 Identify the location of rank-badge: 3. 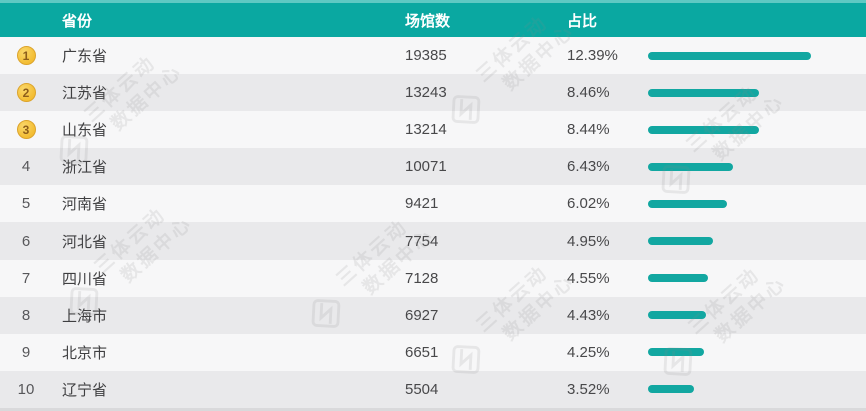
(26, 130).